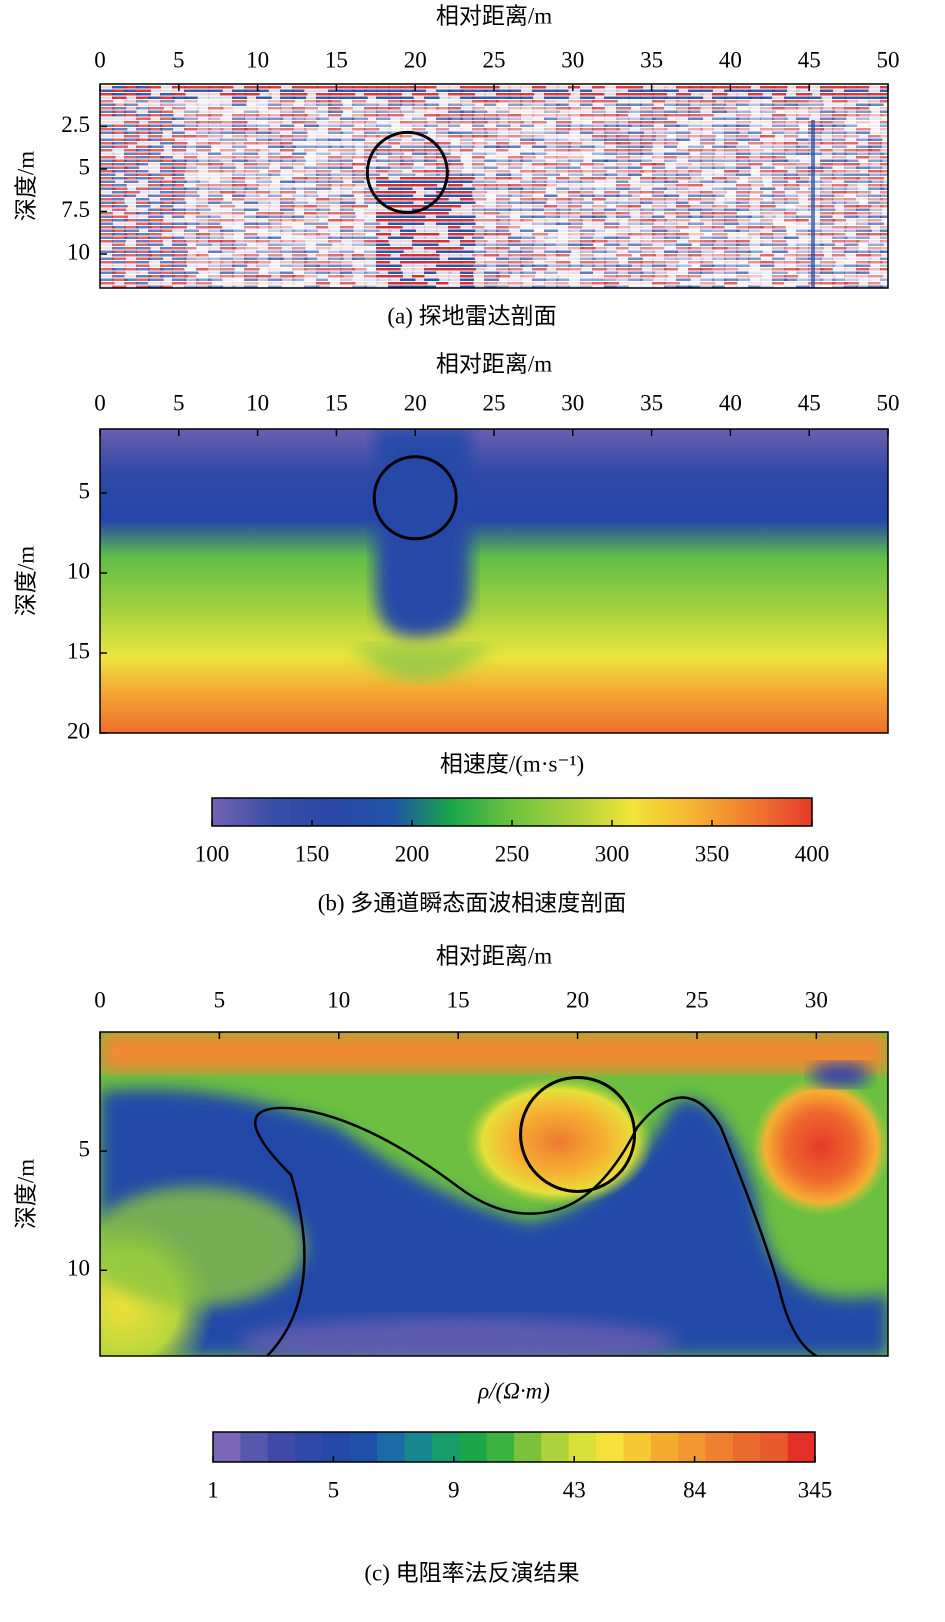 The height and width of the screenshot is (1622, 945). Describe the element at coordinates (494, 59) in the screenshot. I see `x-tick-label: 25` at that location.